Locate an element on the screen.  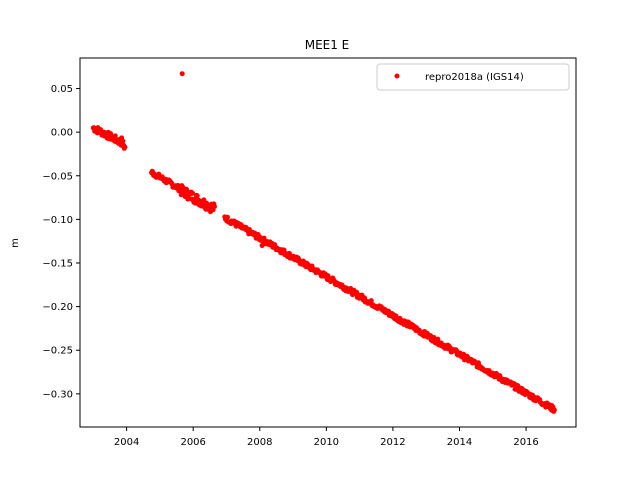
legend-label: repro2018a (IGS14) is located at coordinates (474, 77).